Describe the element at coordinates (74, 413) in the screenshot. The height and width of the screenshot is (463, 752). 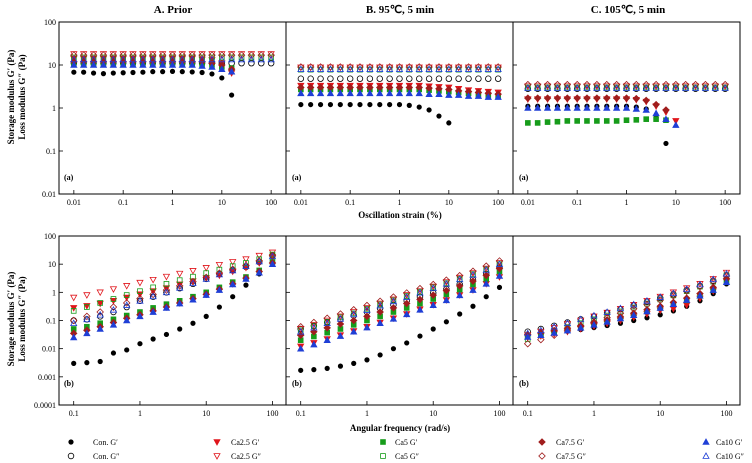
I see `x-tick-label: 0.1` at that location.